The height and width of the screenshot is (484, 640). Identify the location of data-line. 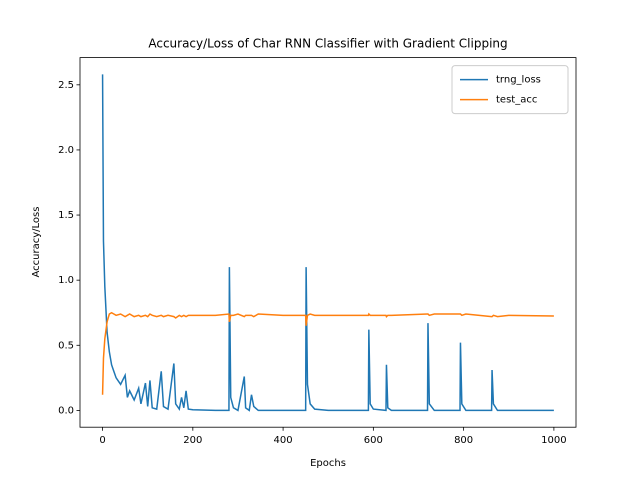
(327, 353).